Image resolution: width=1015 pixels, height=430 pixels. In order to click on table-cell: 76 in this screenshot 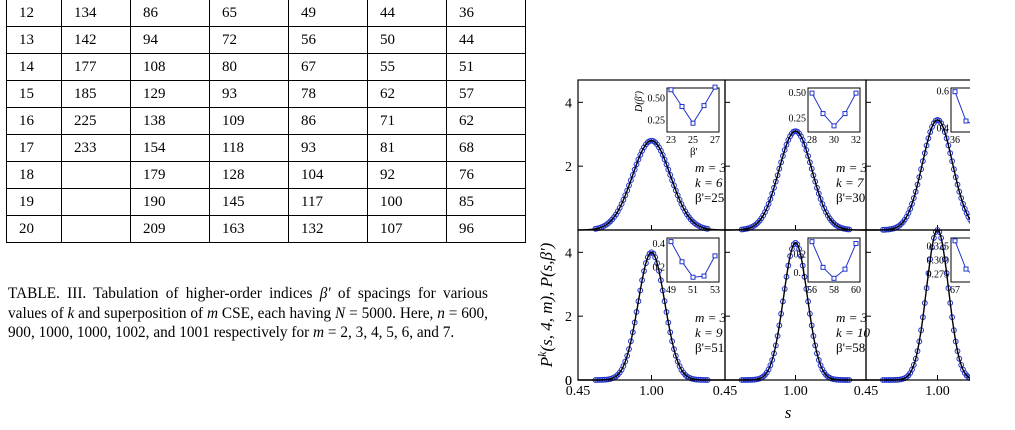, I will do `click(486, 175)`.